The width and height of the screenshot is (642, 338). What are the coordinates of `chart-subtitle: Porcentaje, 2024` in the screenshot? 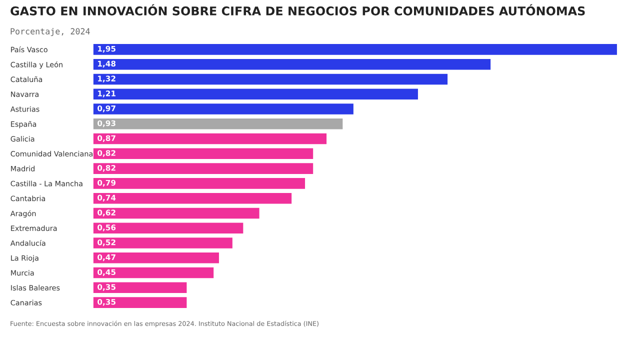 It's located at (50, 32).